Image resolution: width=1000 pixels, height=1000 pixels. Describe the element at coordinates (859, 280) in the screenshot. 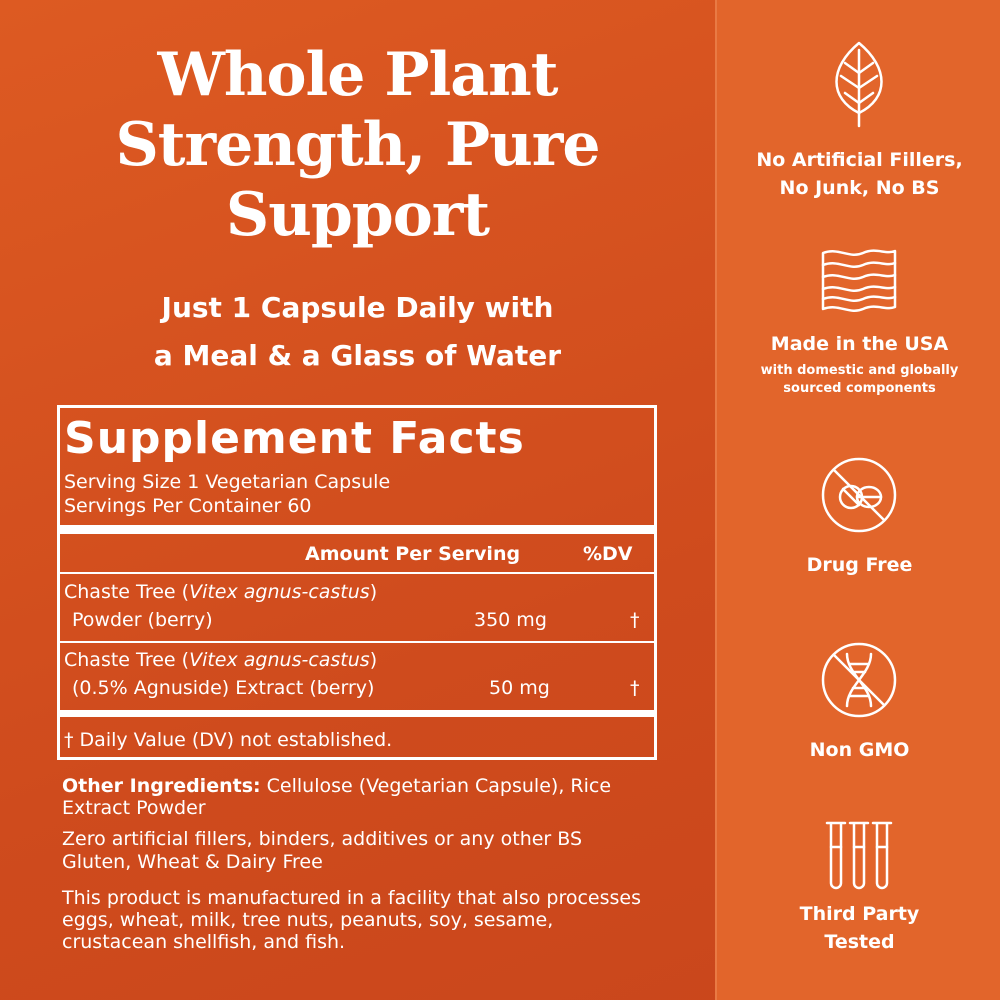

I see `flag-icon` at that location.